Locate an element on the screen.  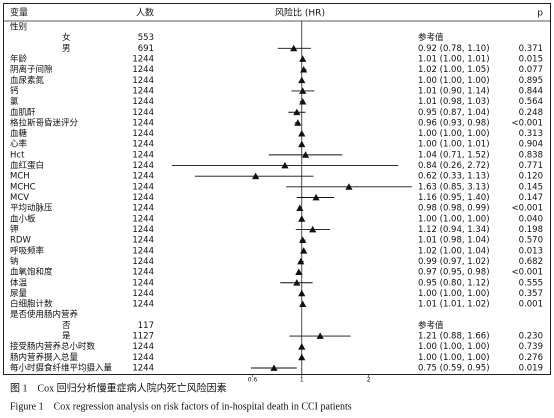
variable-label: 血尿素氮 is located at coordinates (27, 80).